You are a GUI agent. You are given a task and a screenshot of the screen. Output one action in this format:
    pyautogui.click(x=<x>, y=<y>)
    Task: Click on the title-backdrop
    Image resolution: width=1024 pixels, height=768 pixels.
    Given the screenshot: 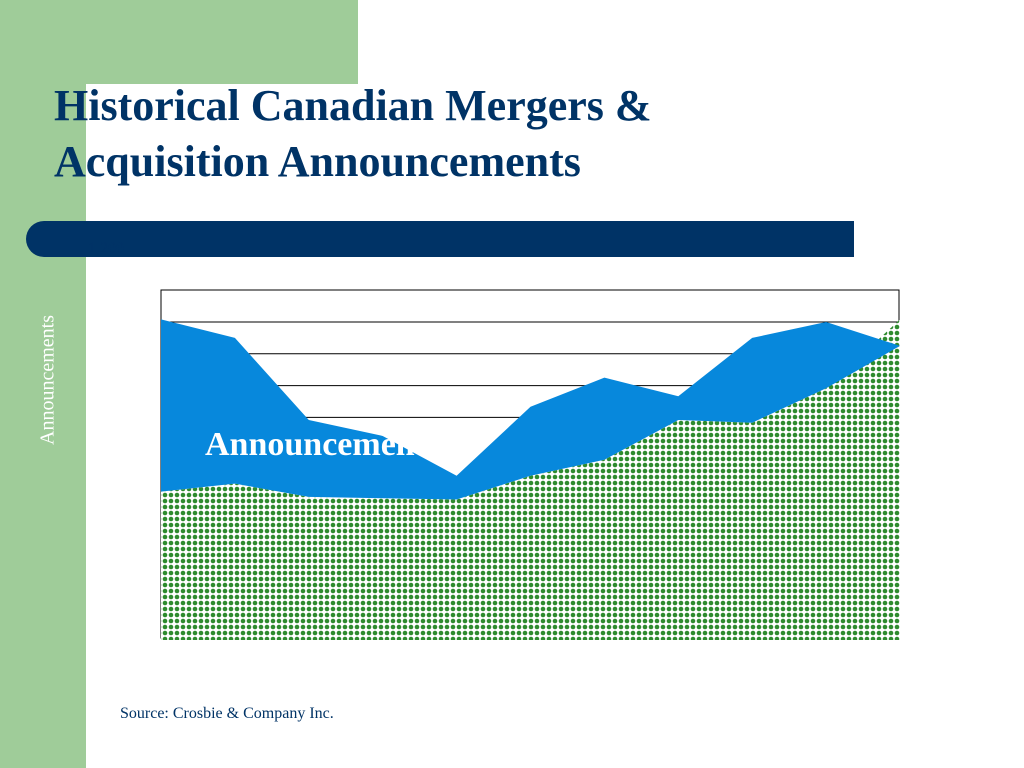 What is the action you would take?
    pyautogui.click(x=222, y=154)
    